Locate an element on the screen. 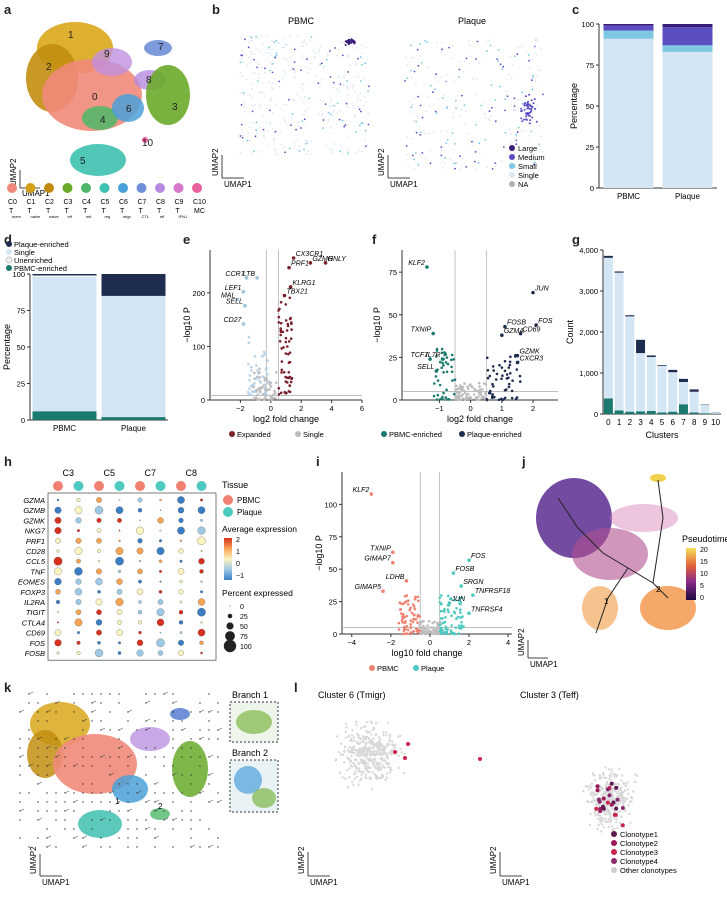 The width and height of the screenshot is (727, 900). bar-single-Plaque is located at coordinates (133, 356).